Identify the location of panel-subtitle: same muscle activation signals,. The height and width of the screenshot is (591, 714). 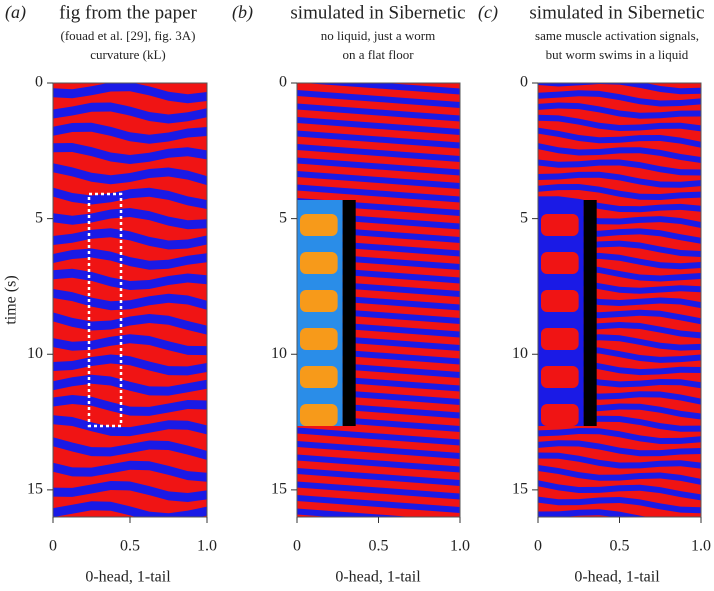
(617, 35).